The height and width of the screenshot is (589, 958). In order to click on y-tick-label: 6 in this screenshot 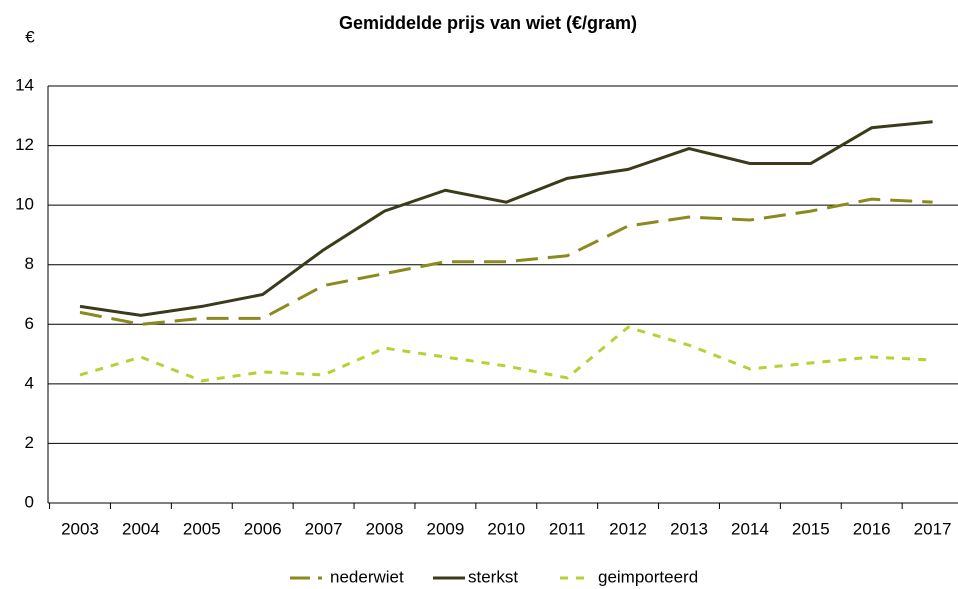, I will do `click(29, 323)`.